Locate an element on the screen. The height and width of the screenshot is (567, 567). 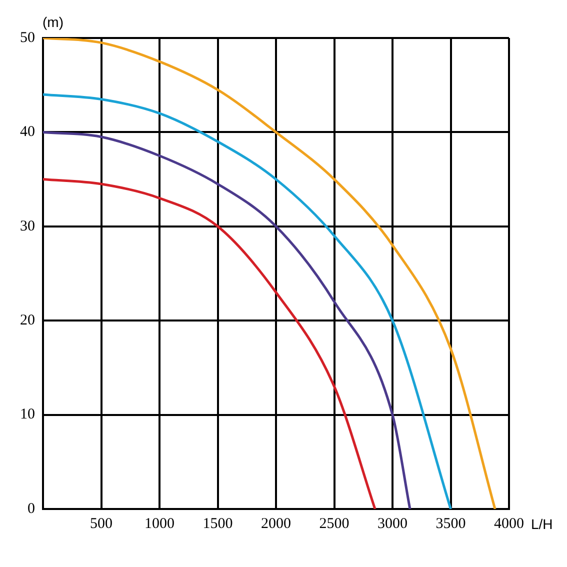
x-tick-label: 500 is located at coordinates (101, 524).